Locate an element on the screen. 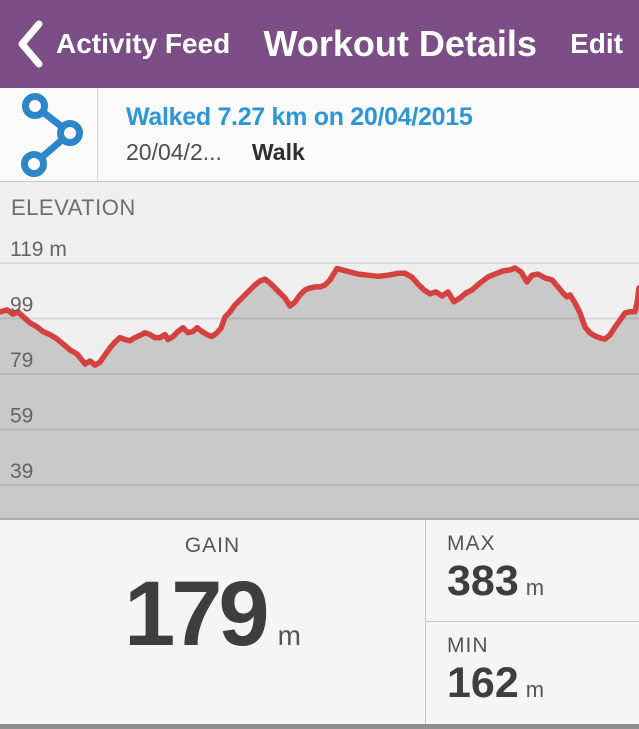 The width and height of the screenshot is (639, 729). y-tick-label-39: 39 is located at coordinates (21, 471).